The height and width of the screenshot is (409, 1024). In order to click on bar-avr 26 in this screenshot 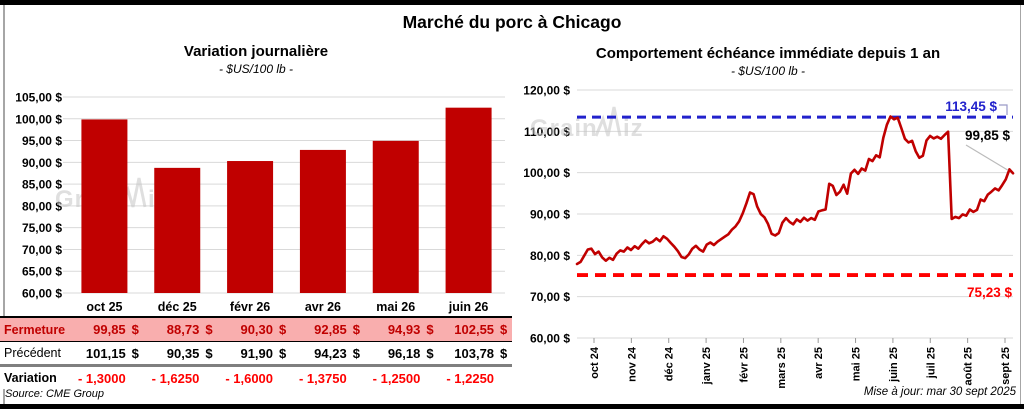, I will do `click(322, 221)`.